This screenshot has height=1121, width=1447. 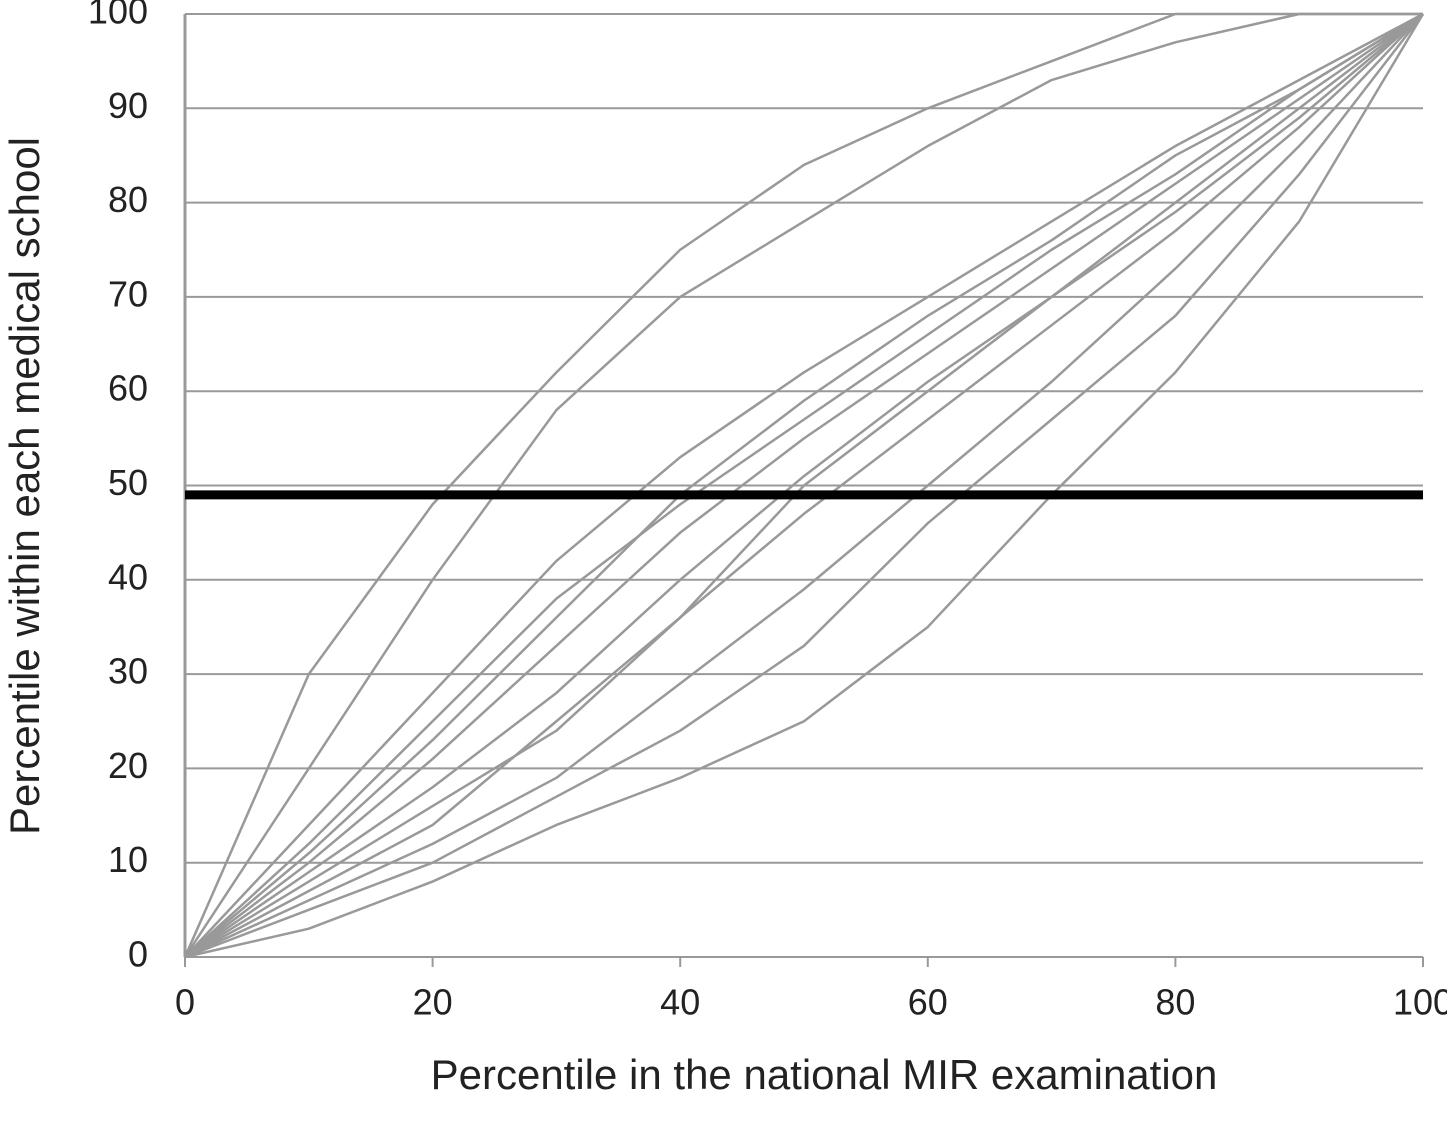 I want to click on y-tick-label: 70, so click(x=128, y=293).